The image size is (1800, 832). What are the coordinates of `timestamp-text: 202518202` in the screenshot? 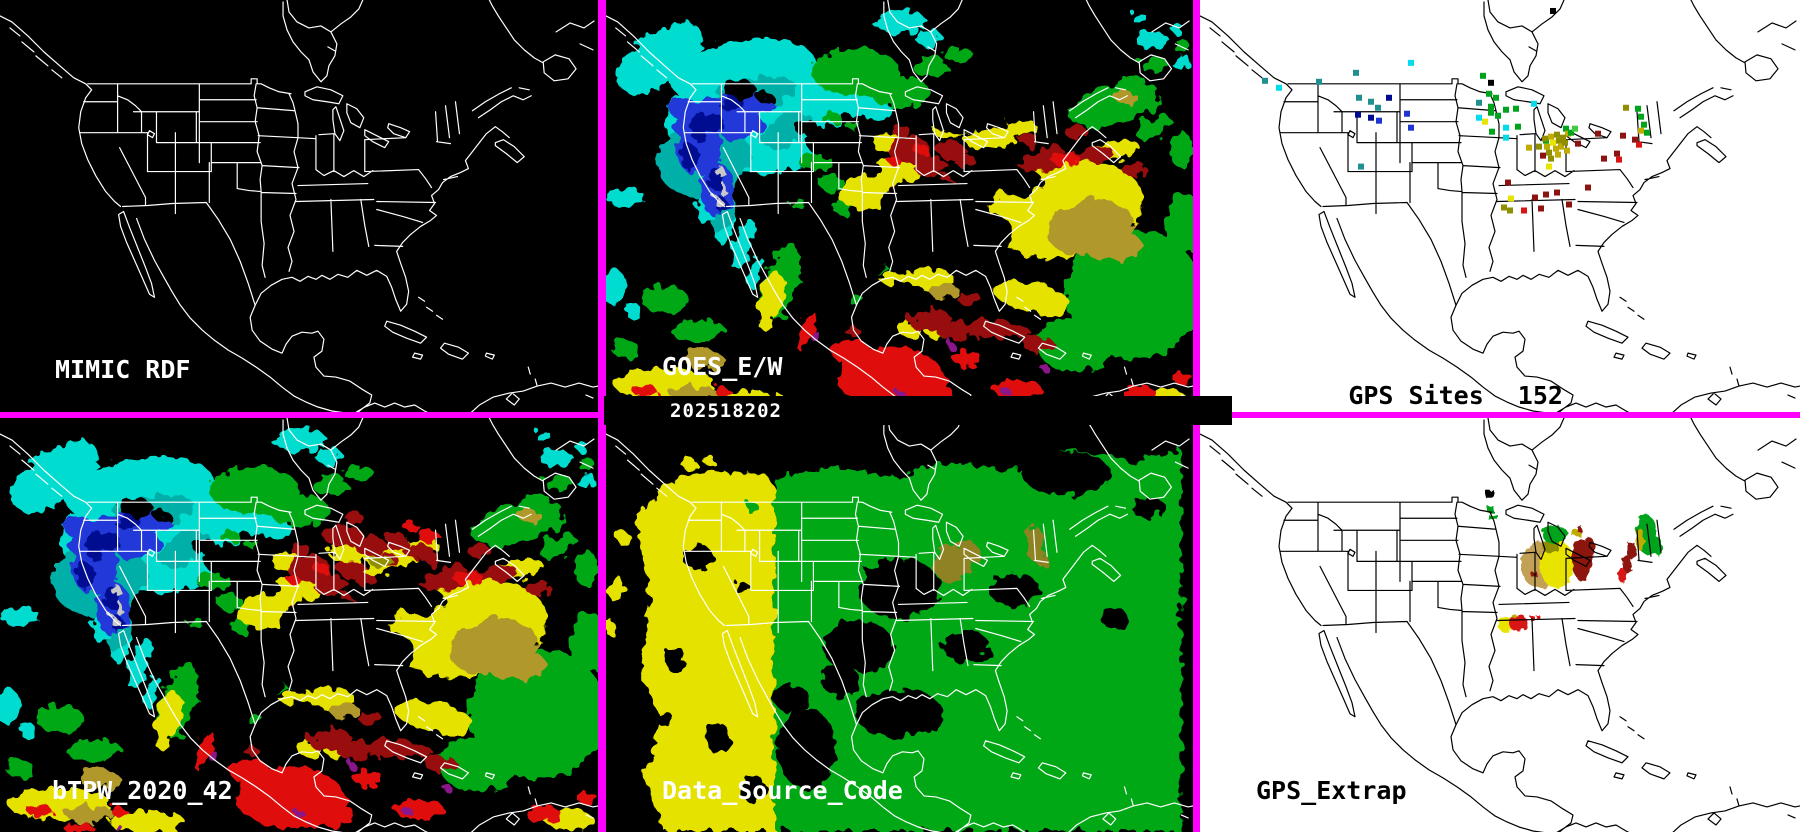 It's located at (726, 410).